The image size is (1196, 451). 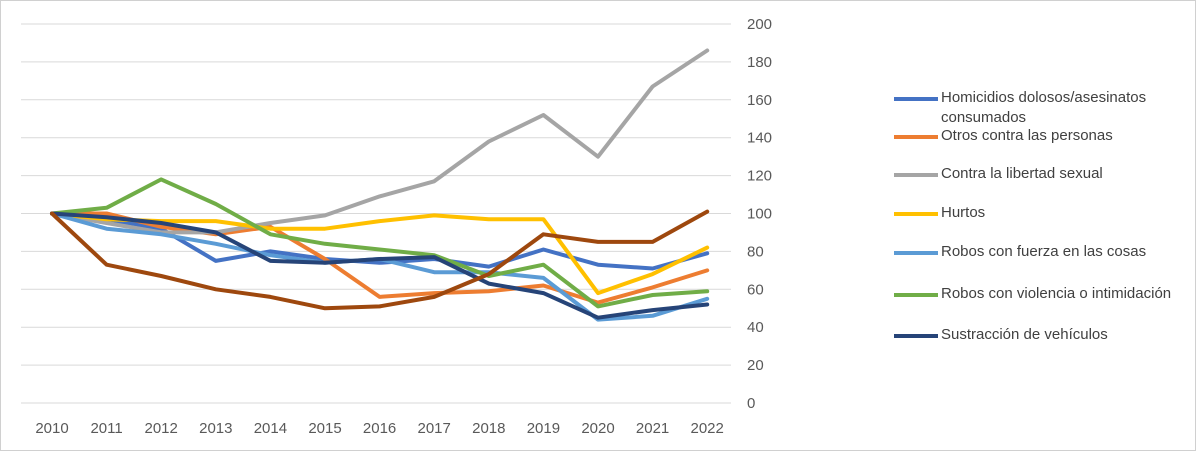 I want to click on x-tick-label: 2018, so click(x=488, y=428).